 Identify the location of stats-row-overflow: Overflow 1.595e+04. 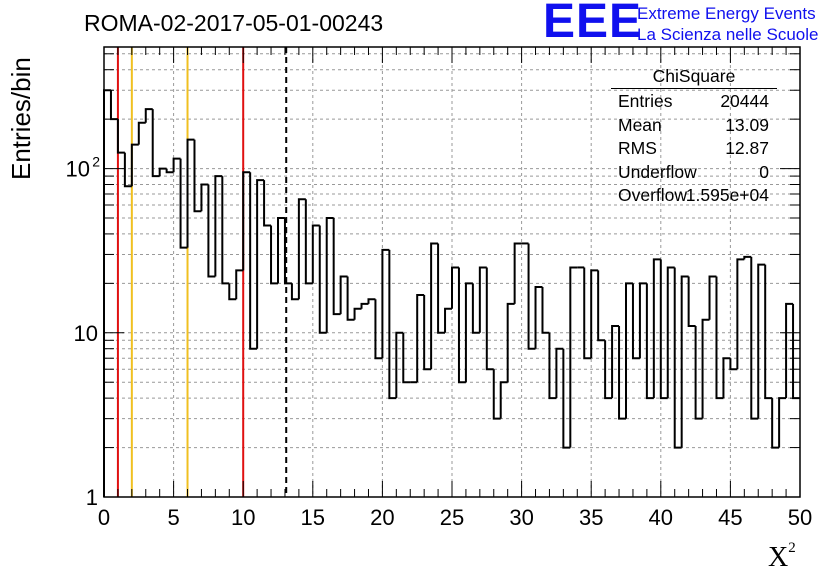
(694, 197).